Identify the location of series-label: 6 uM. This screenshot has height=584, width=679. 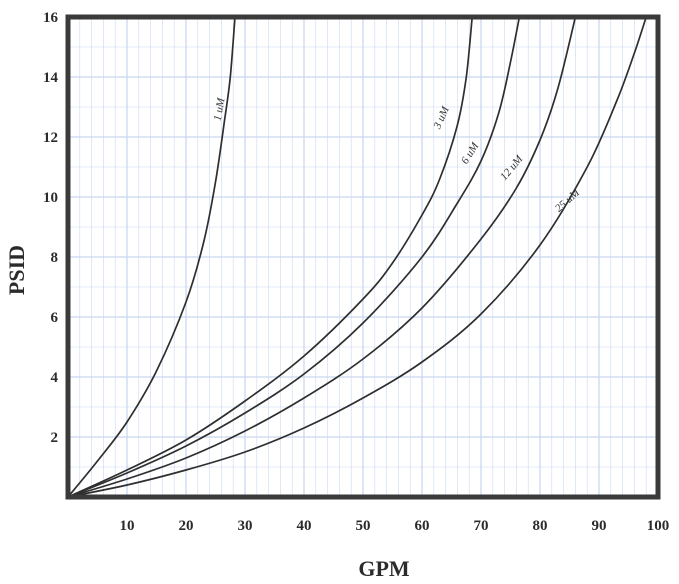
(470, 153).